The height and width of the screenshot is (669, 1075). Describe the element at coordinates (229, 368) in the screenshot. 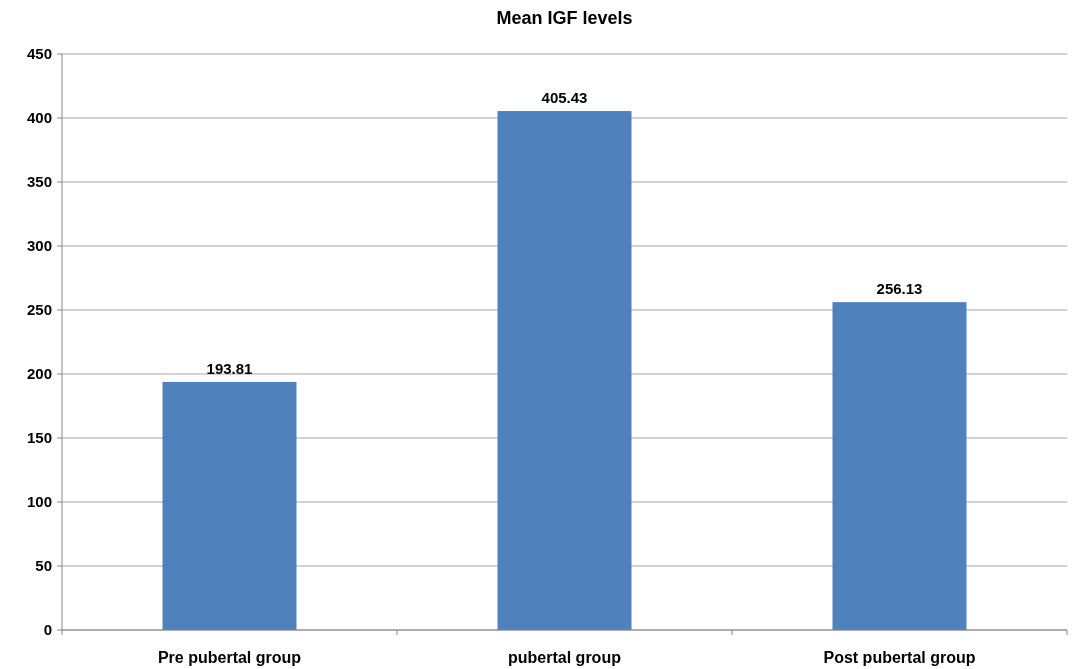

I see `data-label: 193.81` at that location.